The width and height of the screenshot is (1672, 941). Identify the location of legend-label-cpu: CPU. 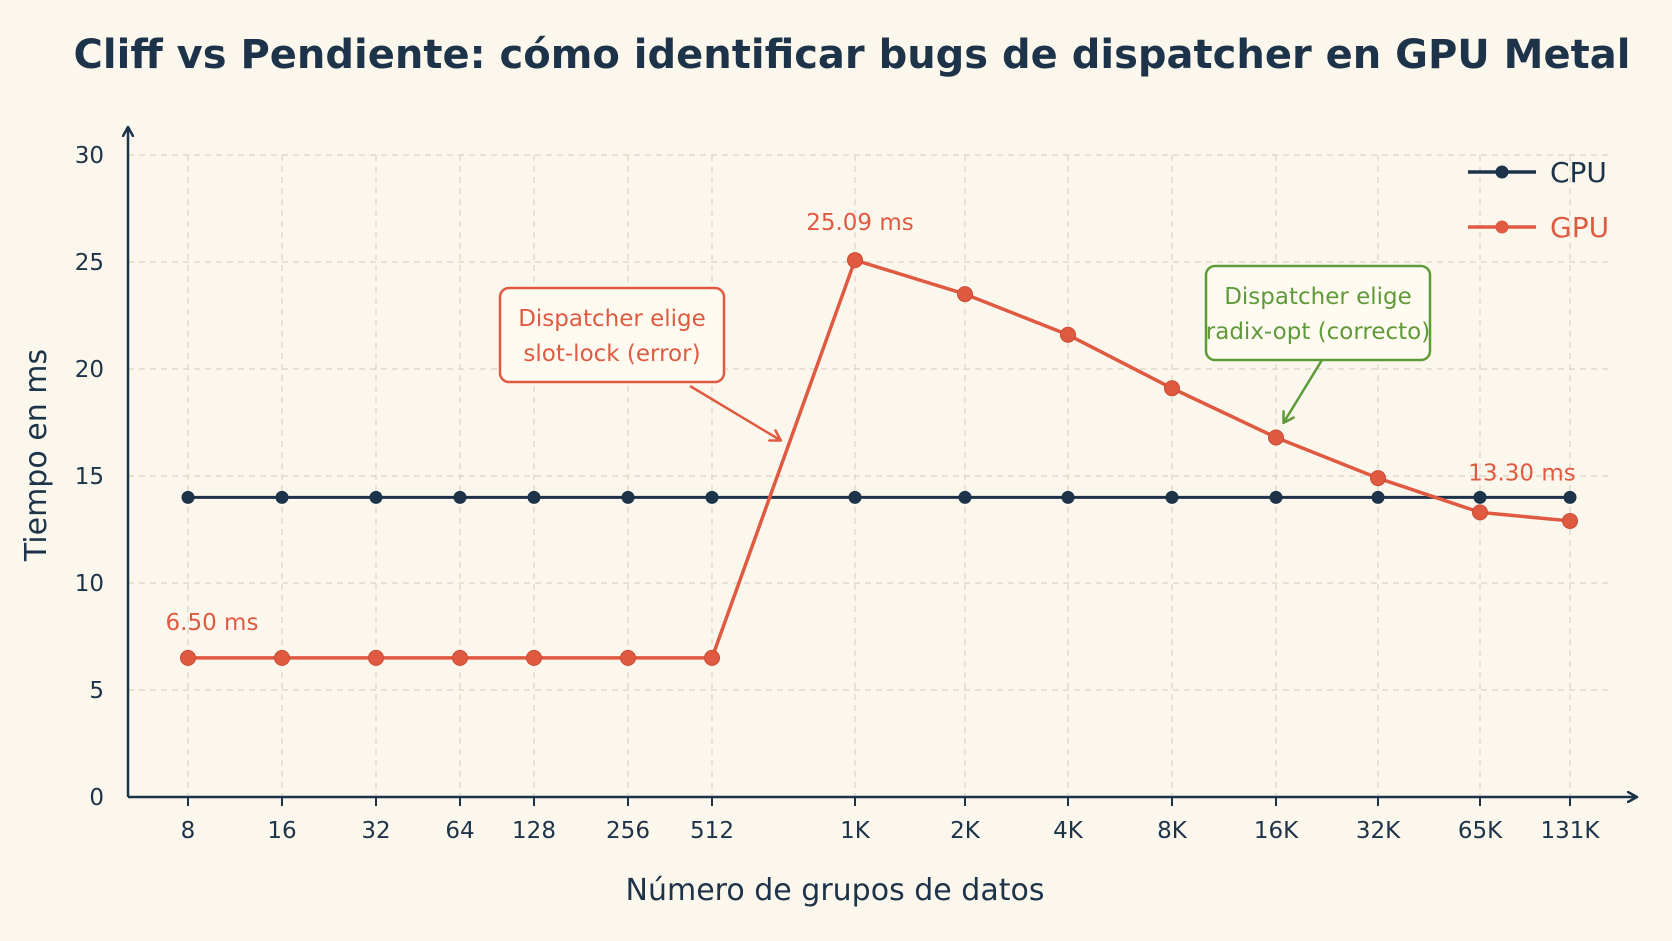
(1578, 172).